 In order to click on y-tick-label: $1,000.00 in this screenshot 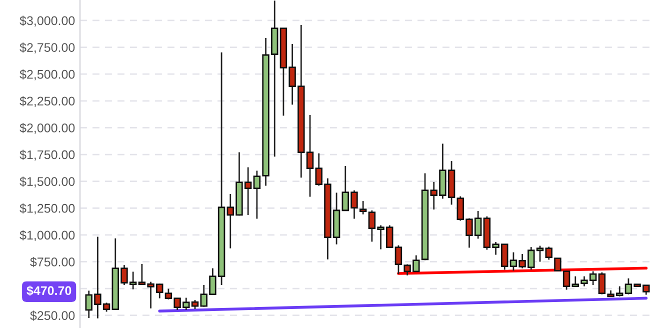, I will do `click(47, 236)`.